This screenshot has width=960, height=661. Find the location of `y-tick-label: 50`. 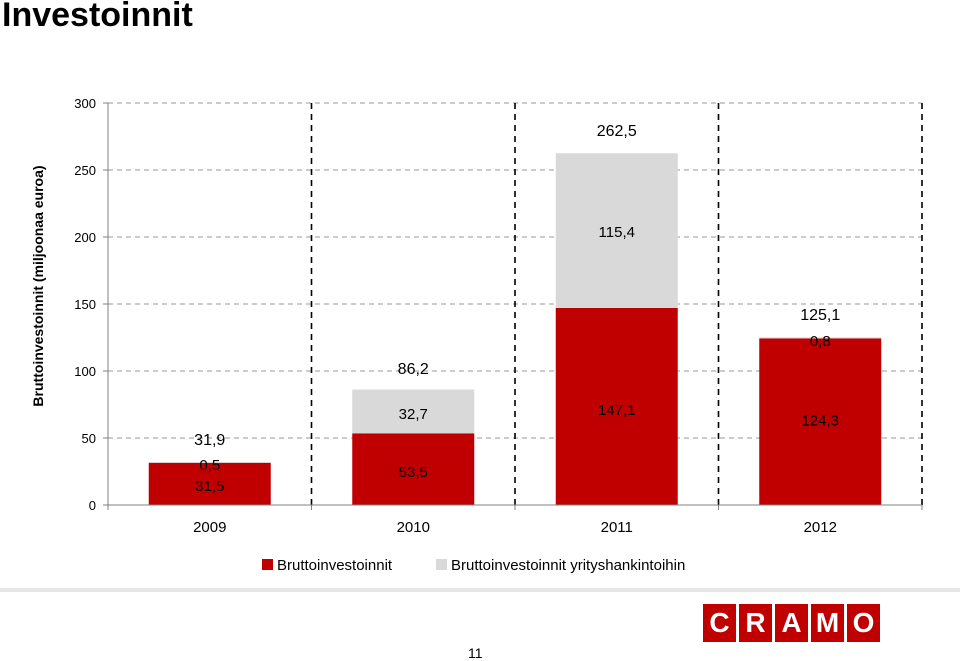

y-tick-label: 50 is located at coordinates (89, 438).